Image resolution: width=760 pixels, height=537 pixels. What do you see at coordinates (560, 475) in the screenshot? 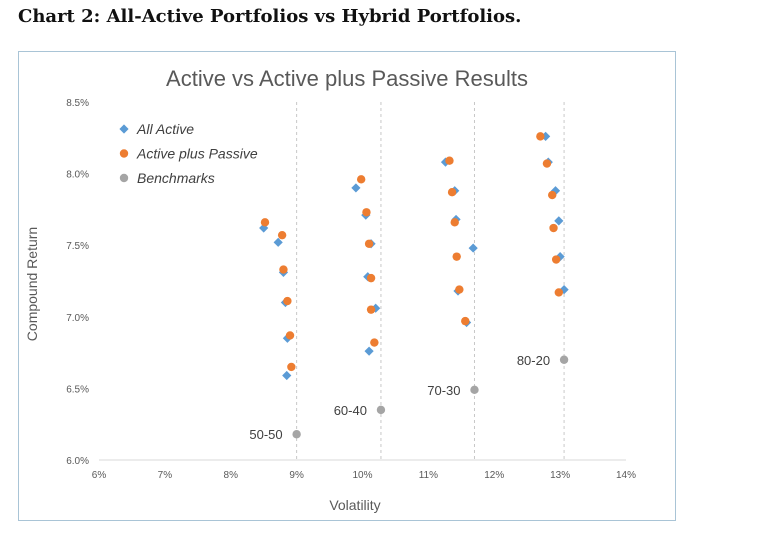
I see `x-tick-label: 13%` at bounding box center [560, 475].